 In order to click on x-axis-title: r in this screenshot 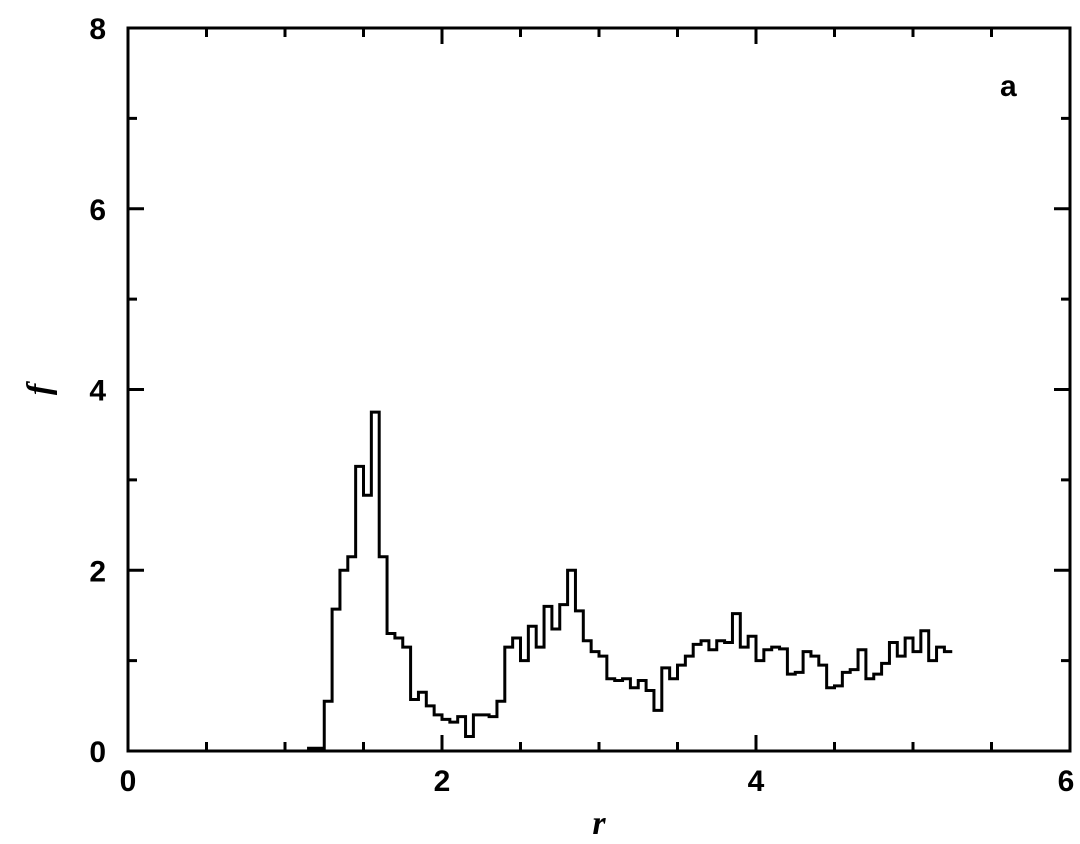, I will do `click(599, 823)`.